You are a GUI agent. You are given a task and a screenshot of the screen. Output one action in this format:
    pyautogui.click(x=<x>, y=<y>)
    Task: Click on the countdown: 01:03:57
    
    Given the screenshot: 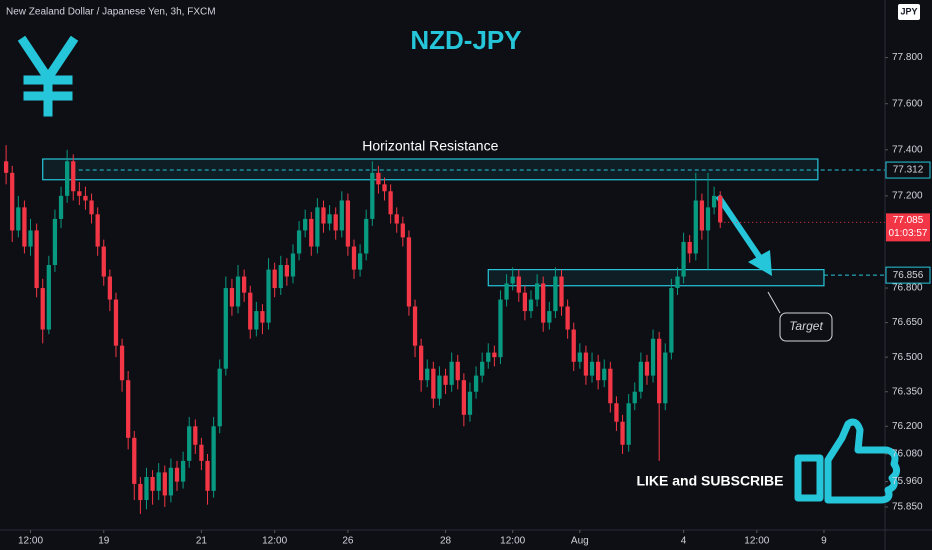 What is the action you would take?
    pyautogui.click(x=908, y=233)
    